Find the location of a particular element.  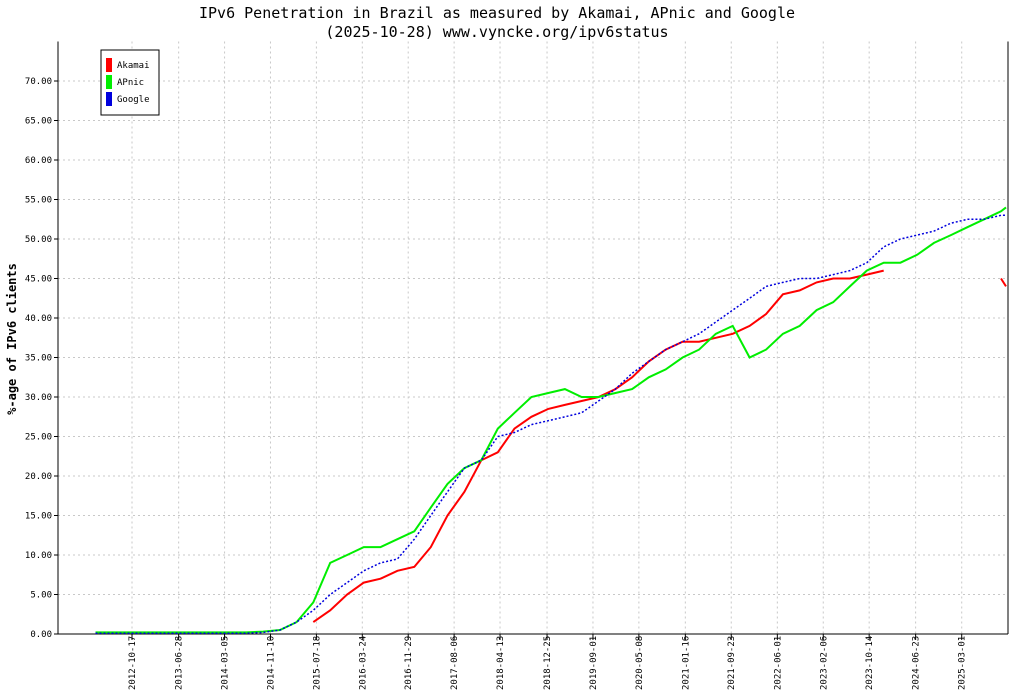

x-tick-label: 2018-04-13 is located at coordinates (501, 663).